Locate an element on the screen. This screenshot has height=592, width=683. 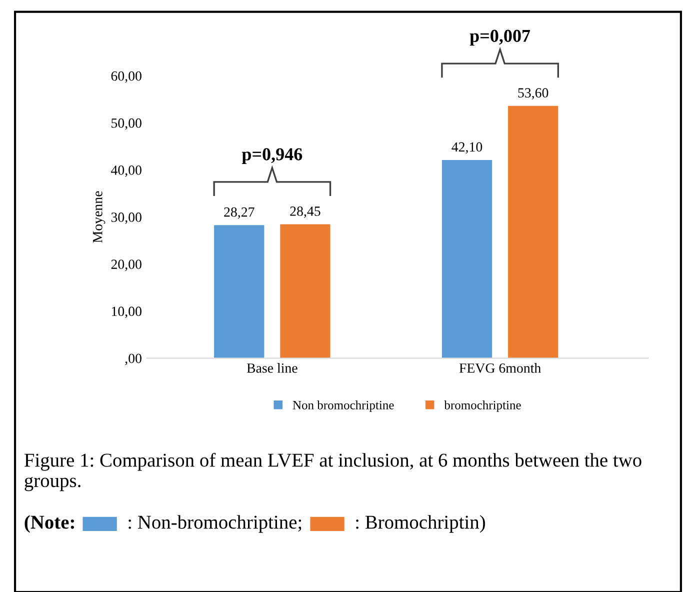
text: : Bromochriptin) is located at coordinates (420, 524).